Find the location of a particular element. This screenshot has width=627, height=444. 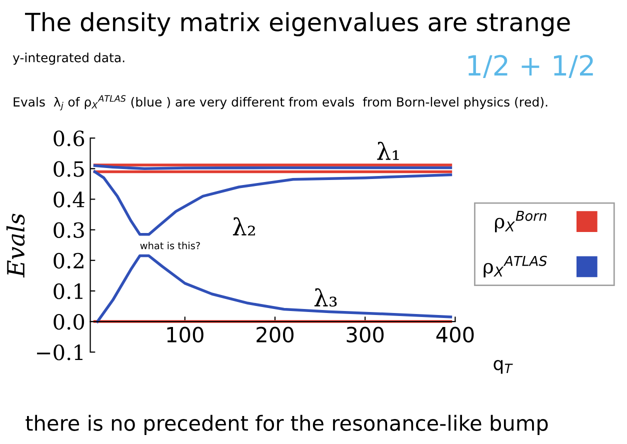

y-tick-label: 0.2 is located at coordinates (69, 260).